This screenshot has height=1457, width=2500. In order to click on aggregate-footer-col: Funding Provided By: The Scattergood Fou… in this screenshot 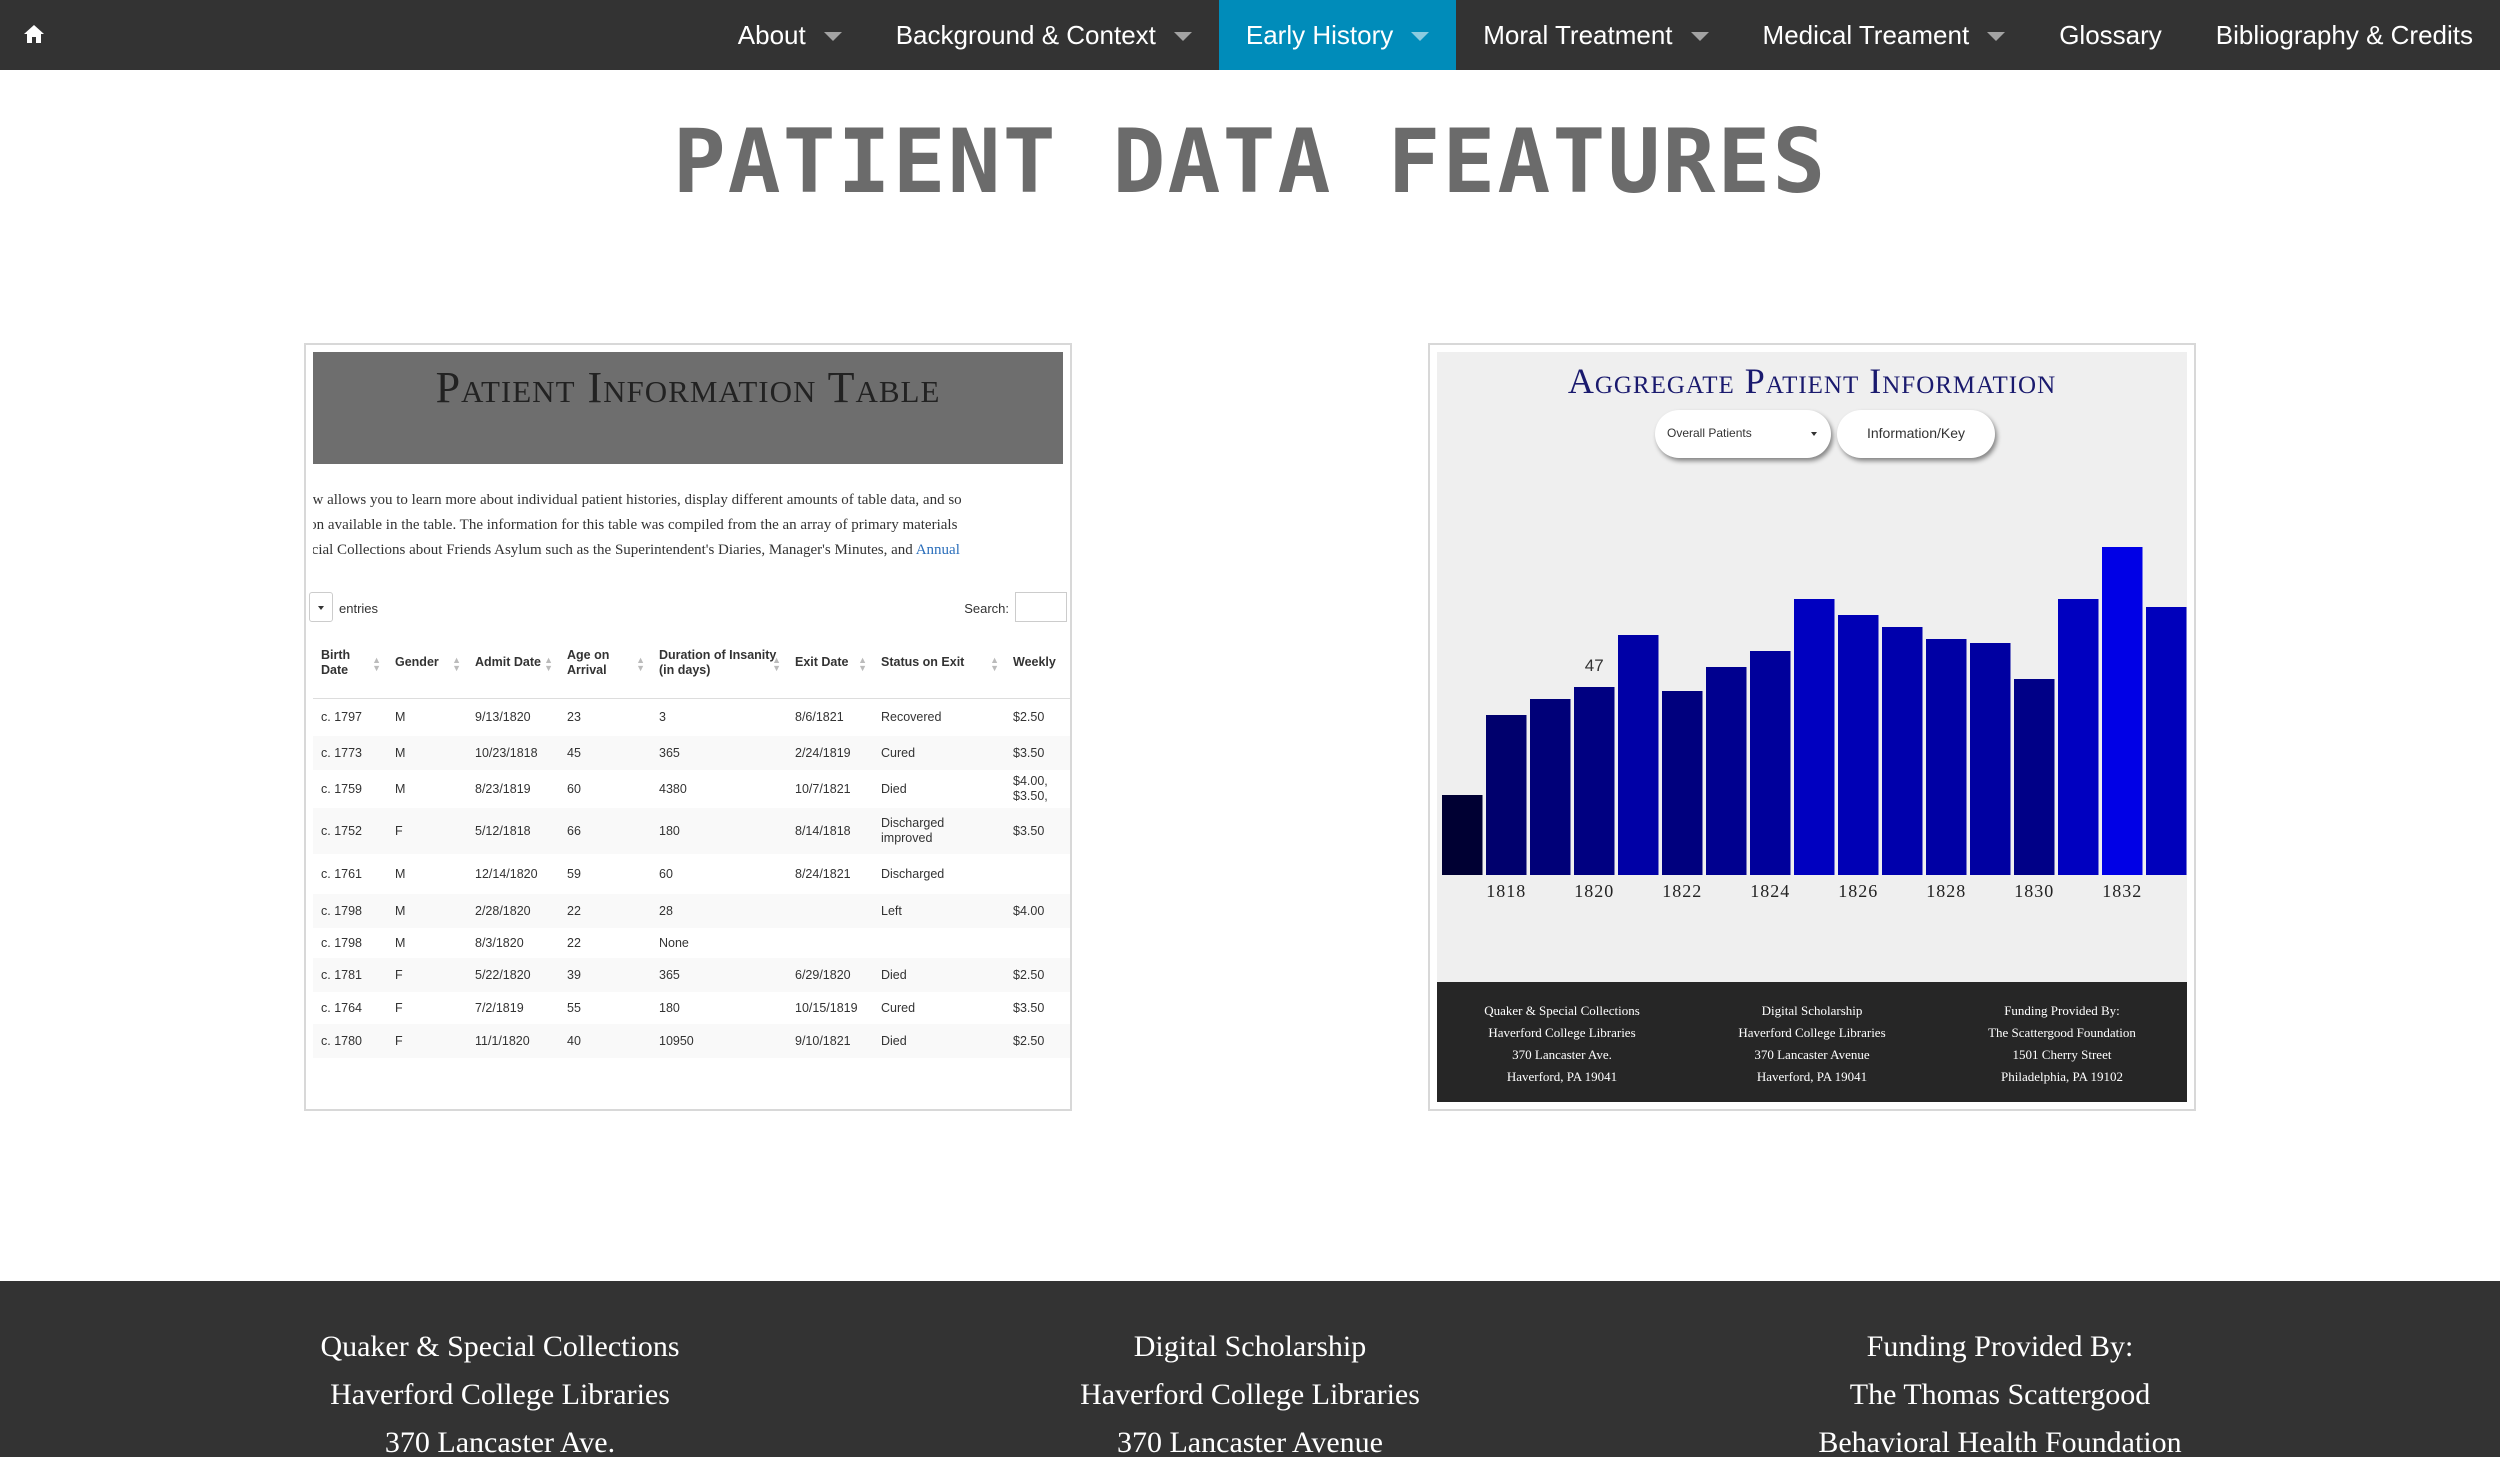, I will do `click(2062, 1044)`.